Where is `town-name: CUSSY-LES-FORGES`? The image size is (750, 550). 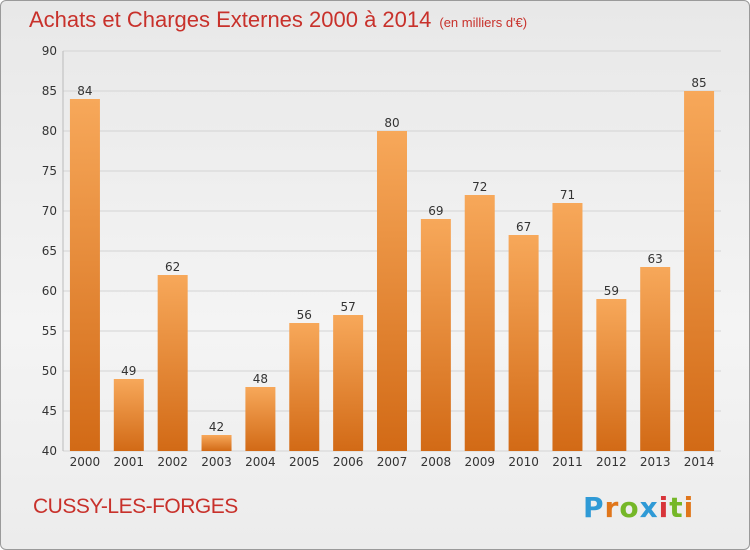
town-name: CUSSY-LES-FORGES is located at coordinates (135, 506).